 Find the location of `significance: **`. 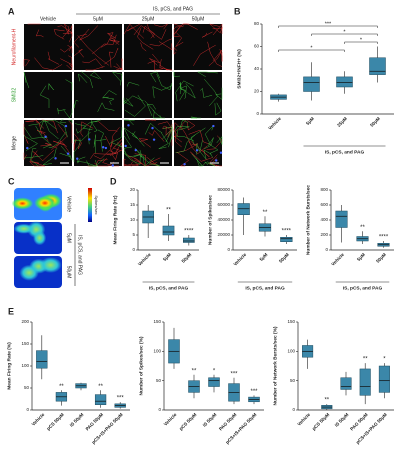

significance: ** is located at coordinates (194, 371).